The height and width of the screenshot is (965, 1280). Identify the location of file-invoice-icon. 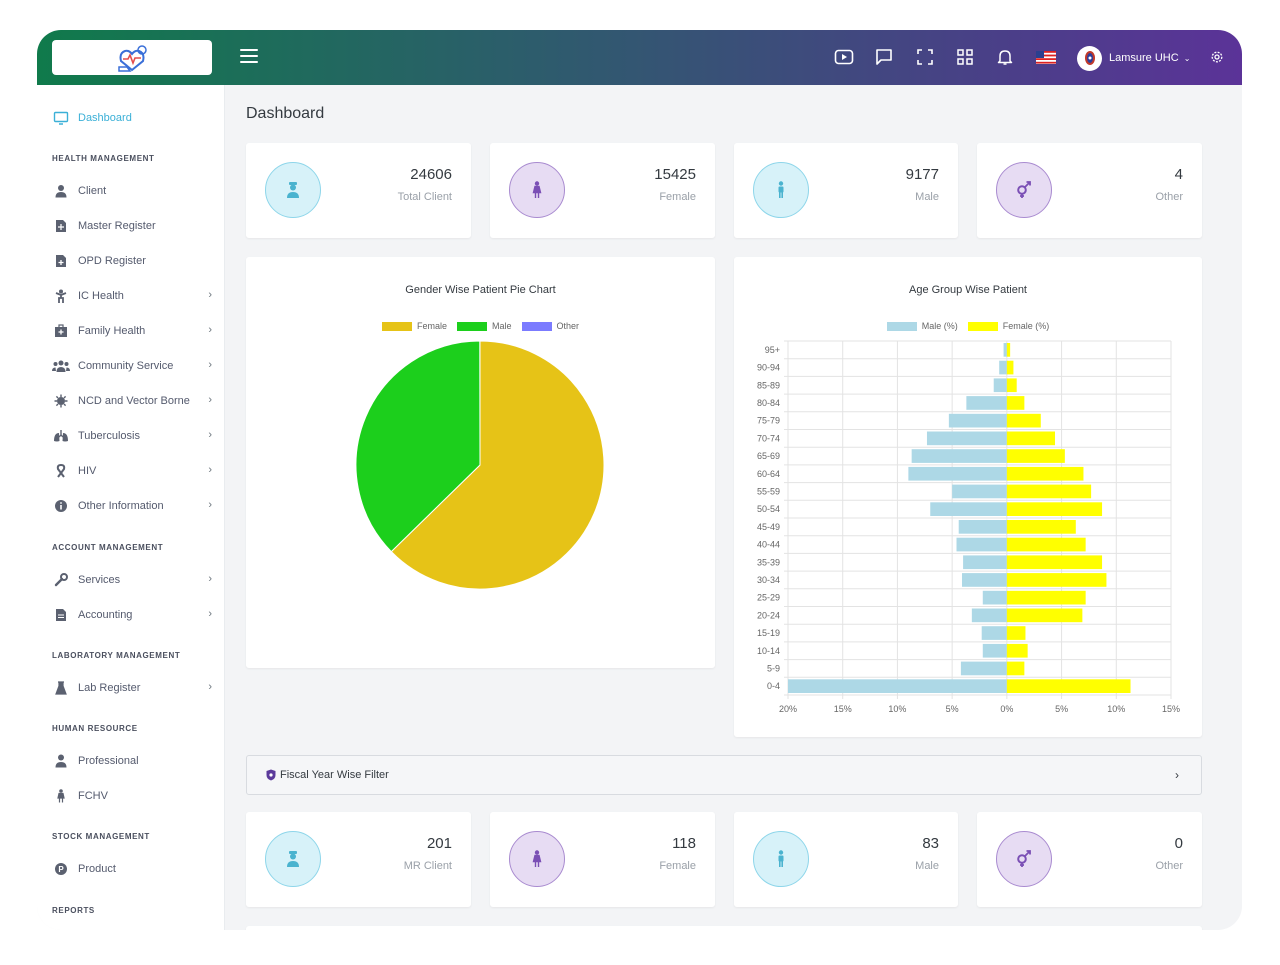
(61, 615).